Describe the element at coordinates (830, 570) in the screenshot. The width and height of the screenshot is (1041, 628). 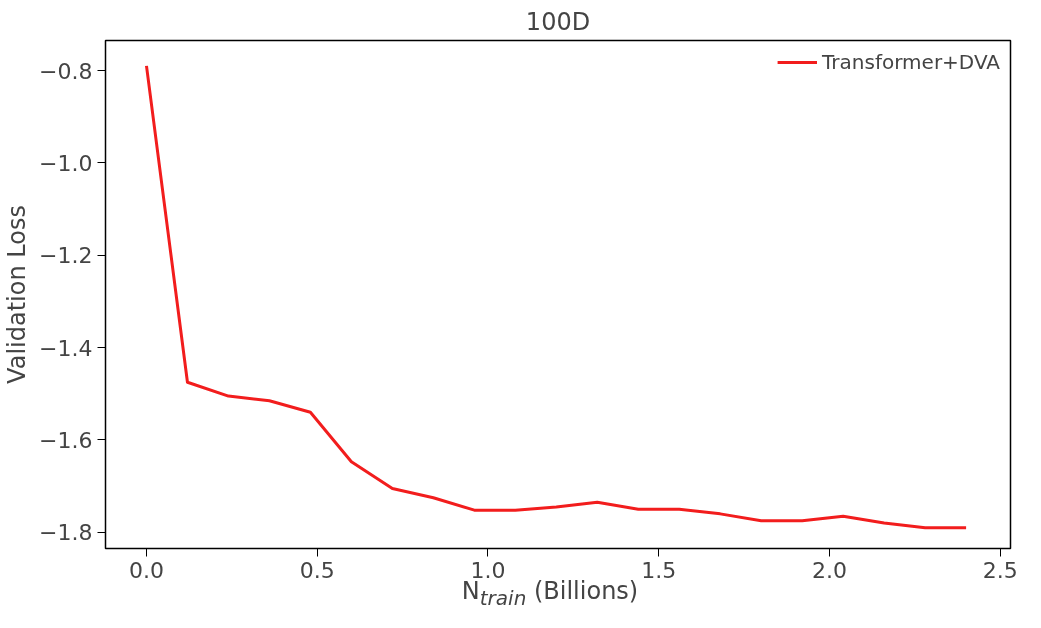
I see `x-tick-label: 2.0` at that location.